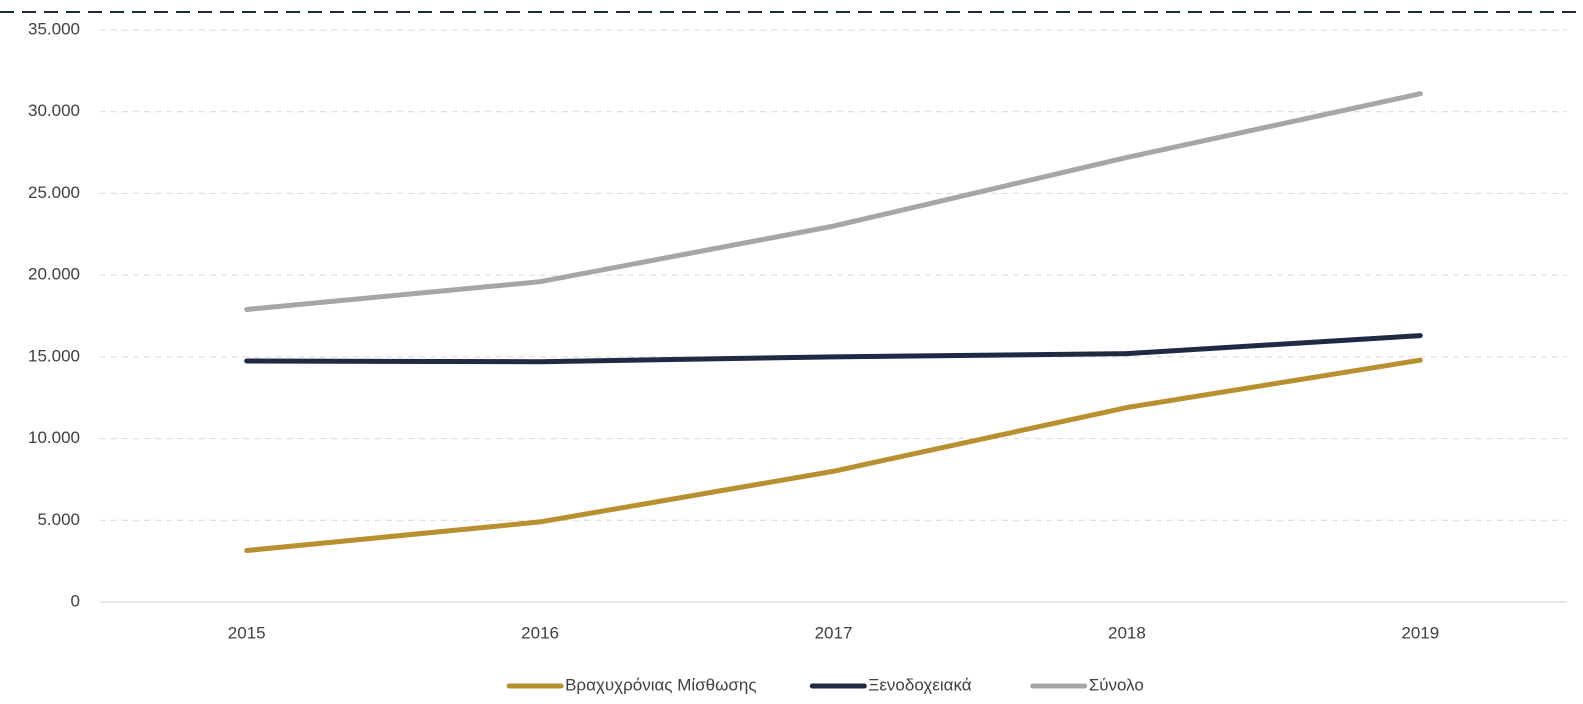 This screenshot has height=704, width=1583. What do you see at coordinates (1420, 632) in the screenshot?
I see `x-tick-label: 2019` at bounding box center [1420, 632].